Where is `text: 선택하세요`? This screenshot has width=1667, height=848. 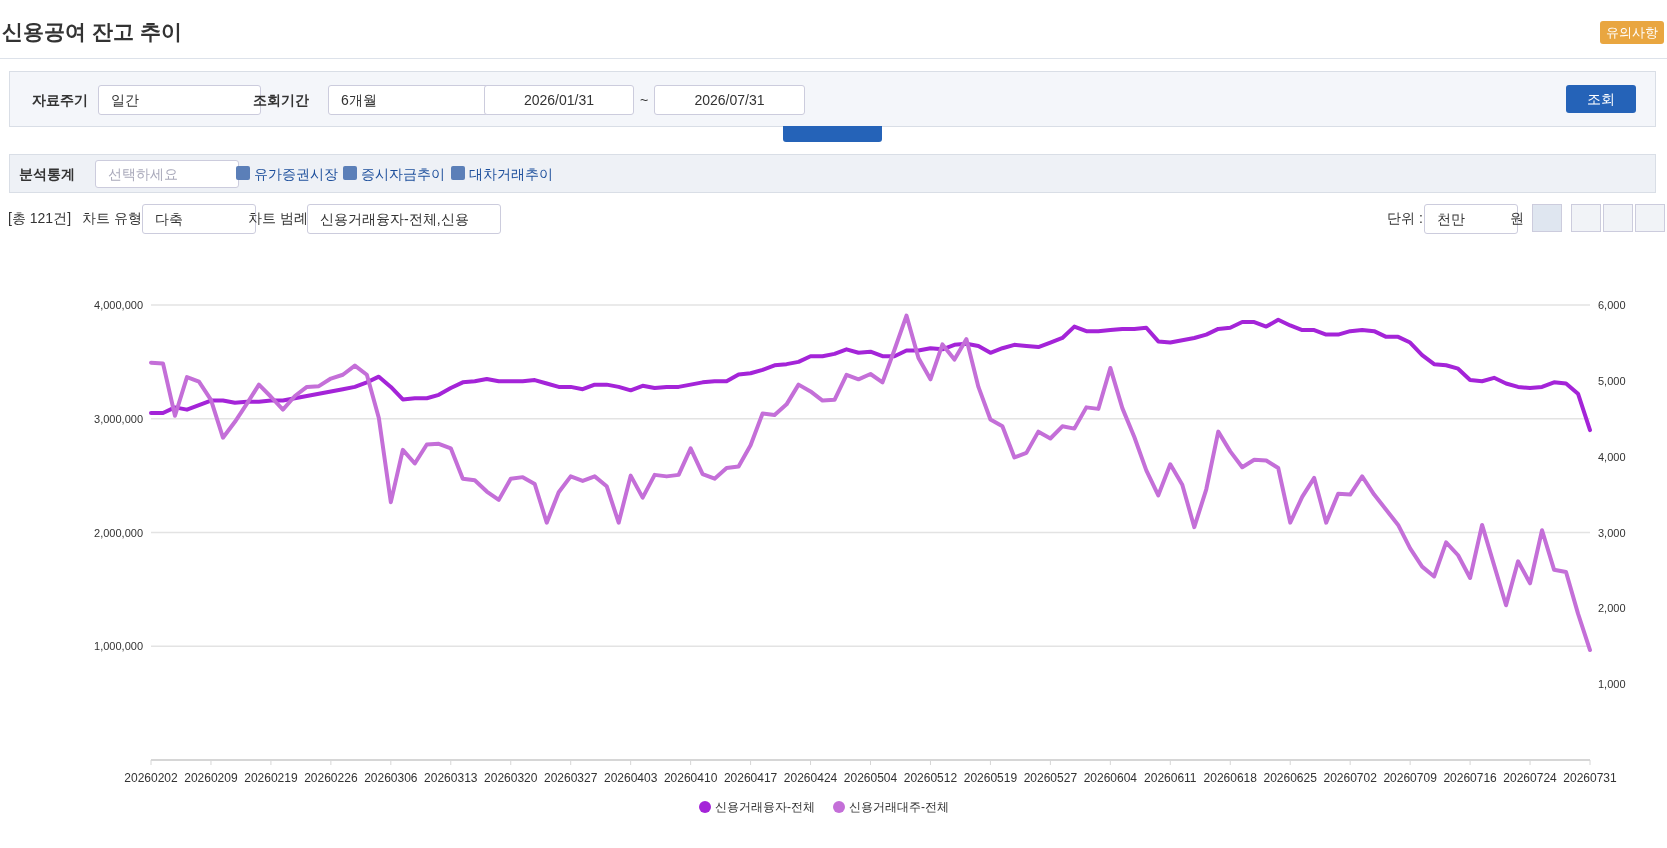
text: 선택하세요 is located at coordinates (167, 174).